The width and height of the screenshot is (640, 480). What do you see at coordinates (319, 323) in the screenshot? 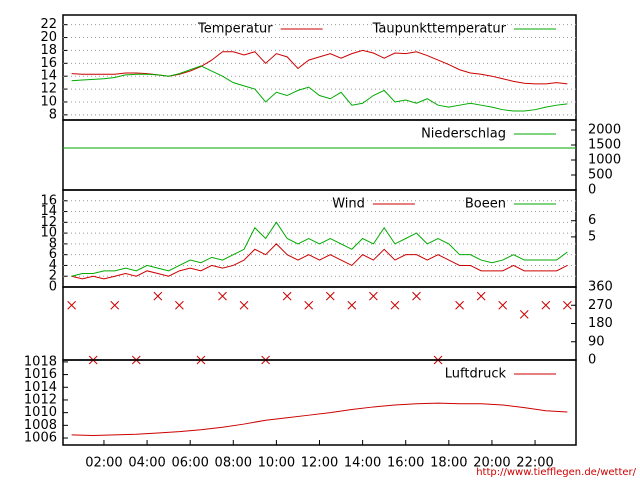
I see `panel-frame` at bounding box center [319, 323].